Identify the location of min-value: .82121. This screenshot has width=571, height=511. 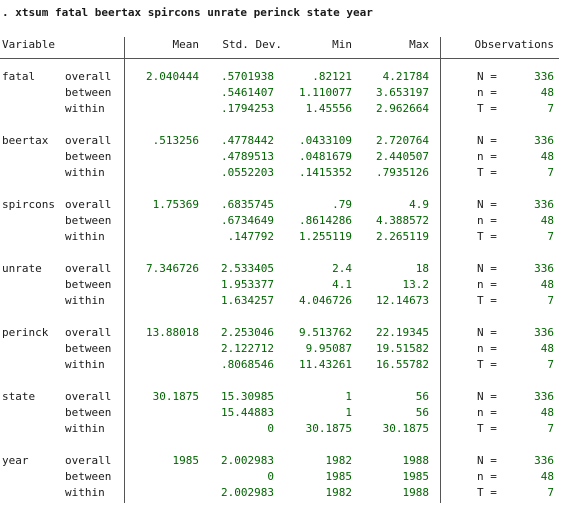
(332, 76).